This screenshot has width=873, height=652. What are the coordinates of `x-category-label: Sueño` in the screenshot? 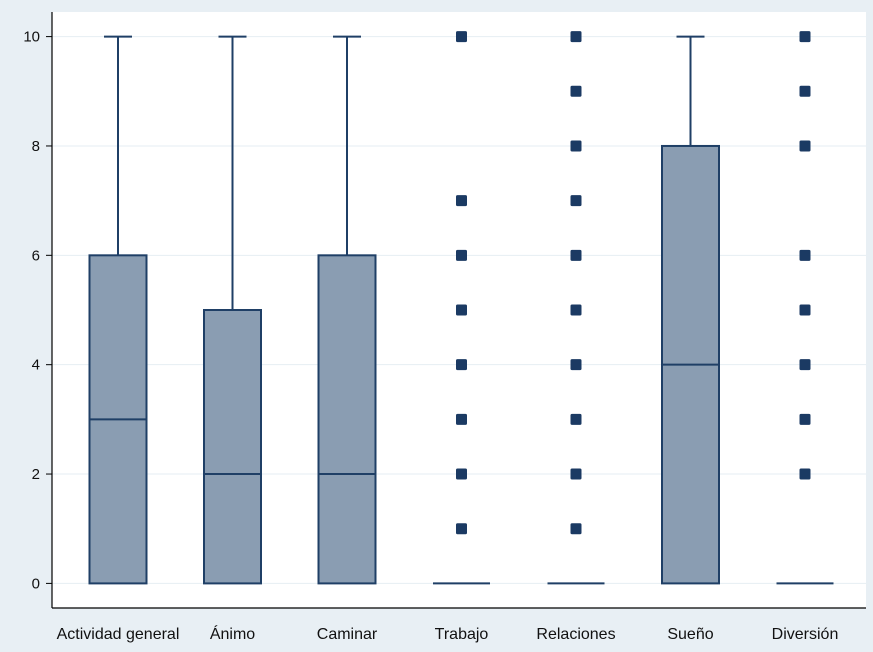 It's located at (690, 634).